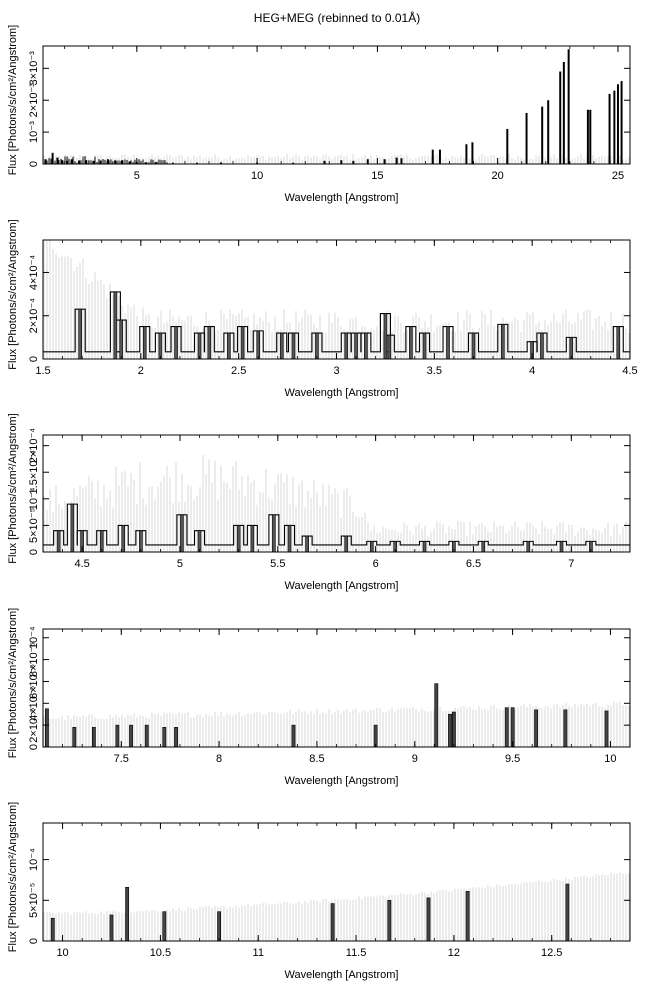 Image resolution: width=648 pixels, height=991 pixels. I want to click on x-tick-label: 8.5, so click(316, 759).